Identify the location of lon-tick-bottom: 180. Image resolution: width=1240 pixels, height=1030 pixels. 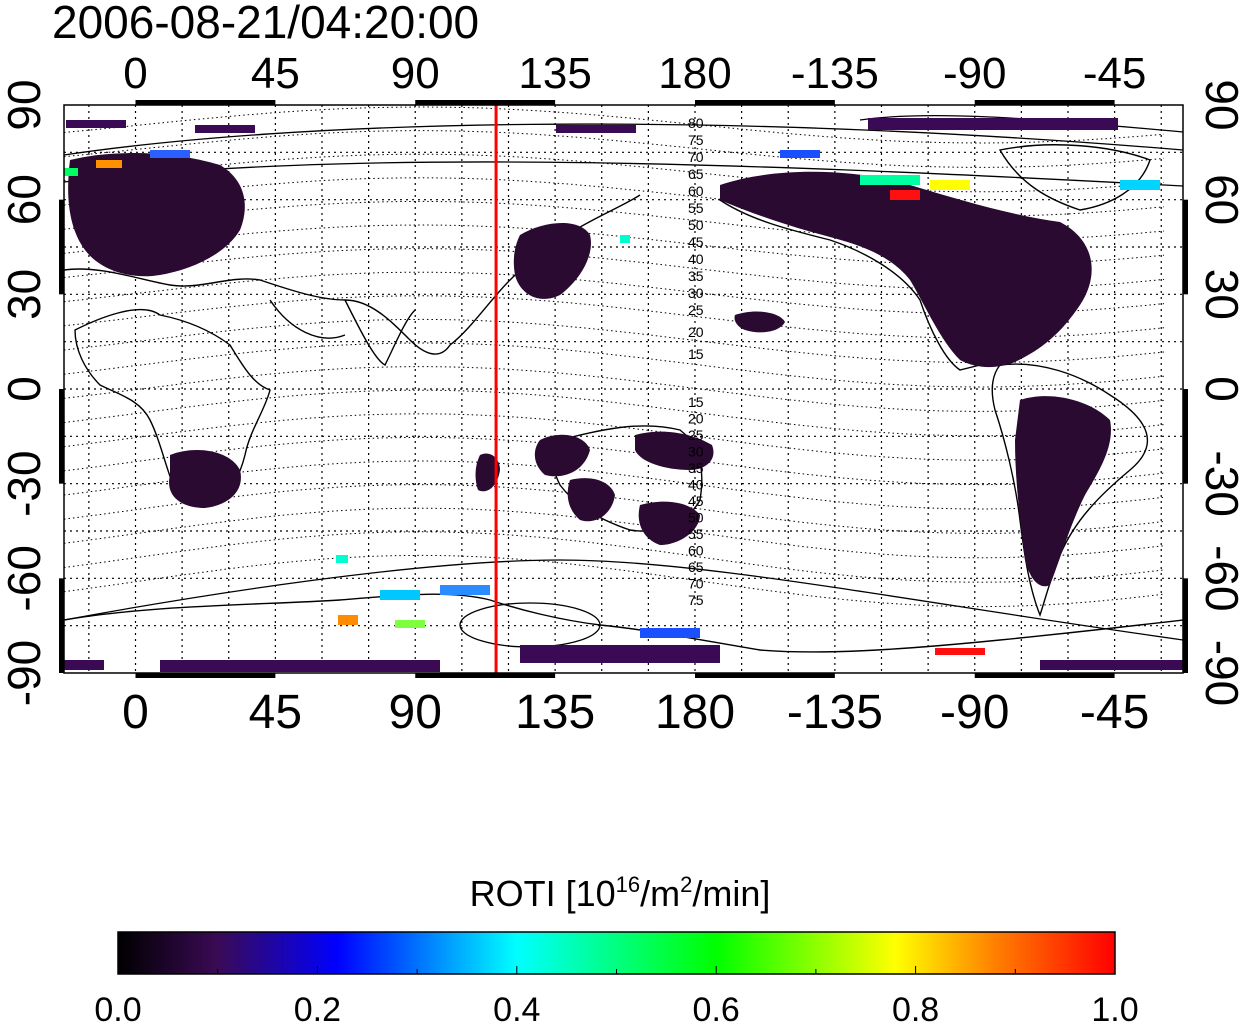
(695, 712).